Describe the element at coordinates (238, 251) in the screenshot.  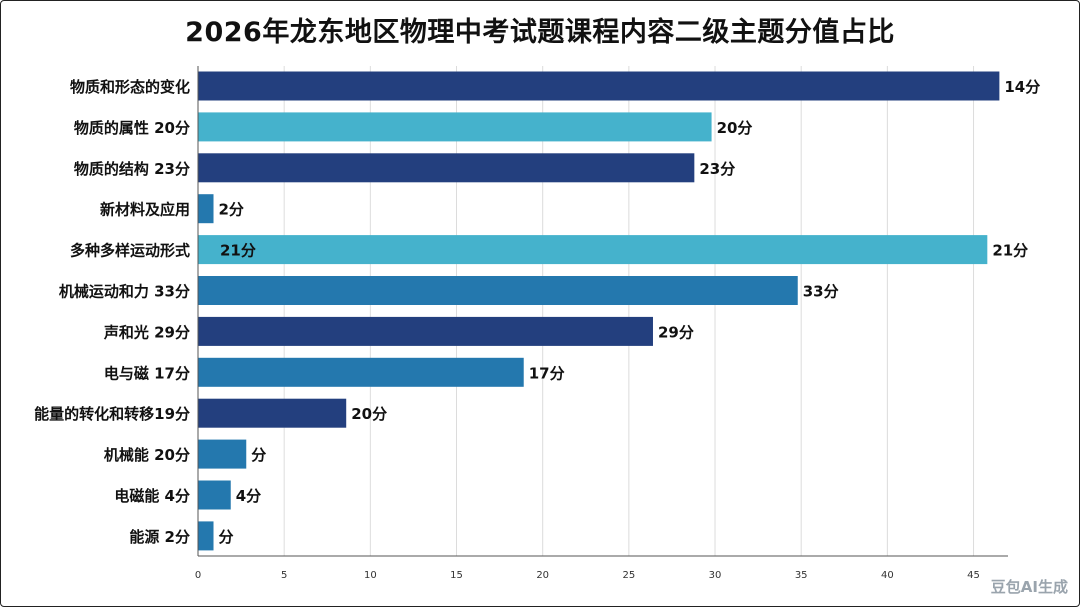
I see `inner-data-label: 21分` at that location.